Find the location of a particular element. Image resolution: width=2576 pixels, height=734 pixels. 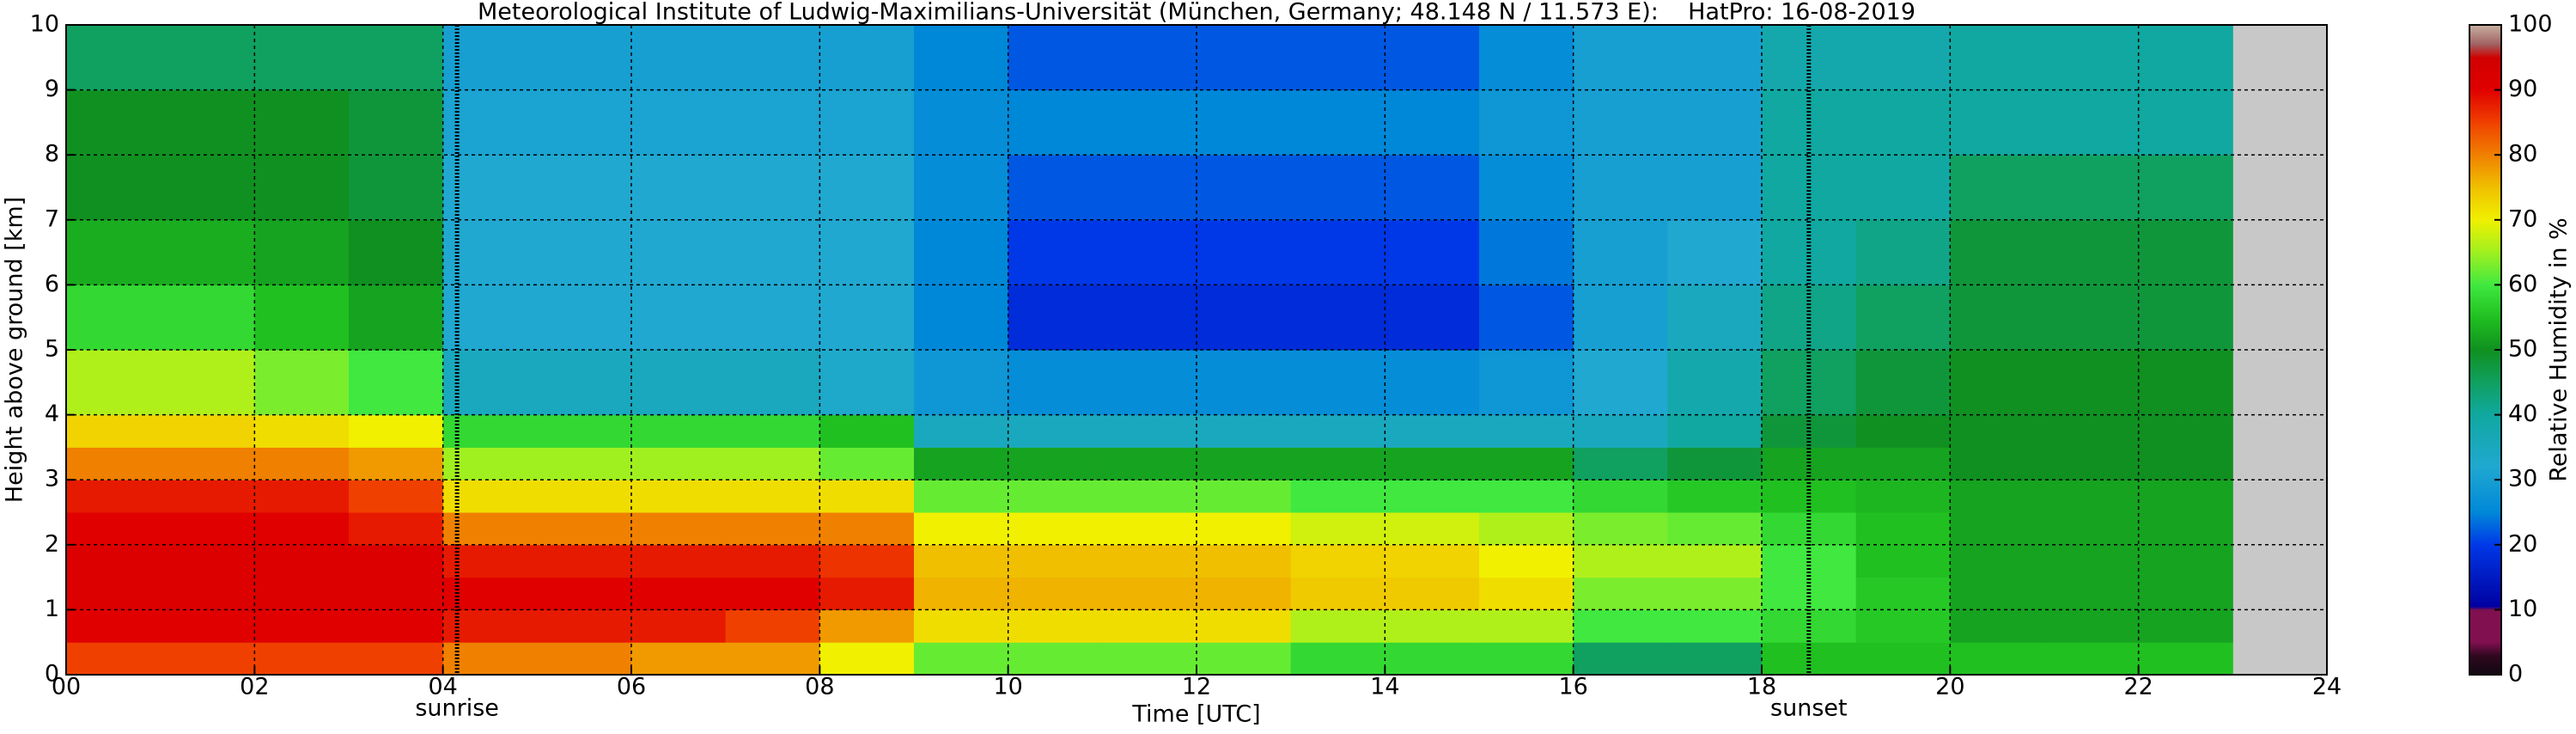

colorbar-tick-label: 60 is located at coordinates (2522, 284).